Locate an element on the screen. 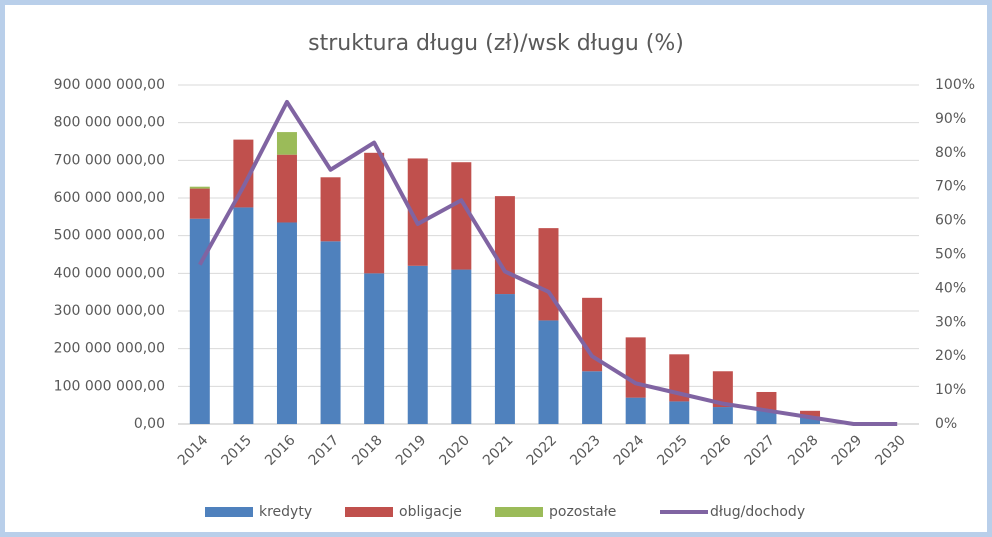 This screenshot has width=992, height=537. y2-tick-label: 40% is located at coordinates (950, 288).